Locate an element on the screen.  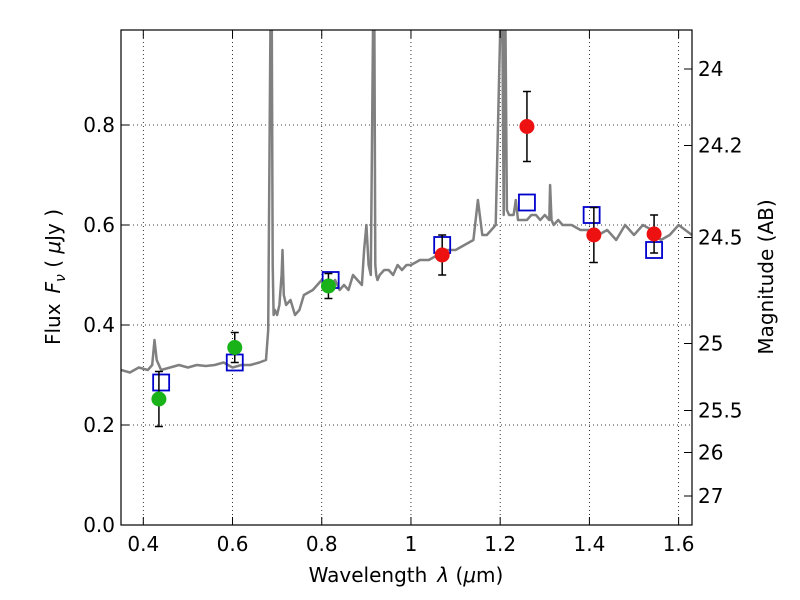
y2-tick-label: 24 is located at coordinates (710, 69).